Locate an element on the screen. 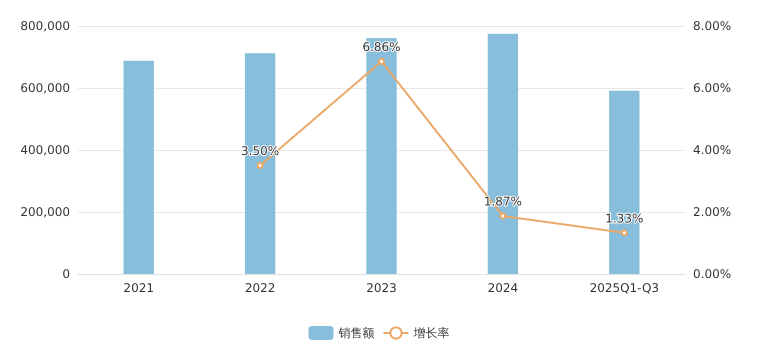  y-tick-label: 0 is located at coordinates (66, 274).